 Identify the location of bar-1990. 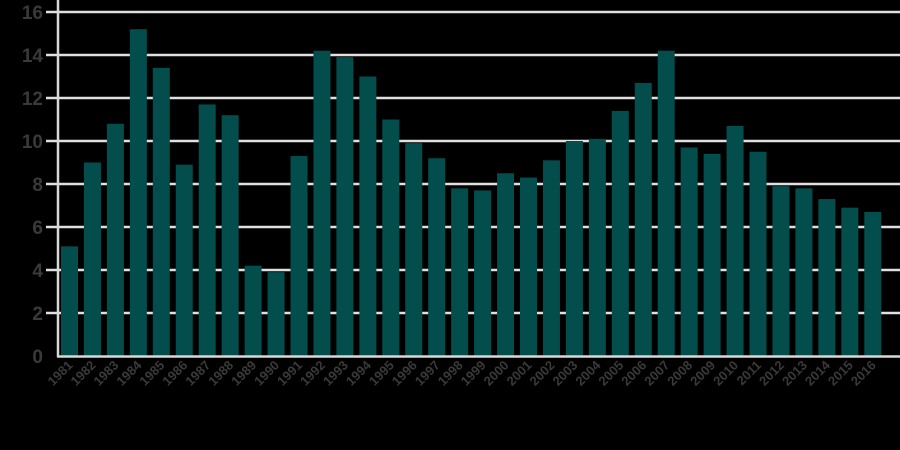
(276, 314).